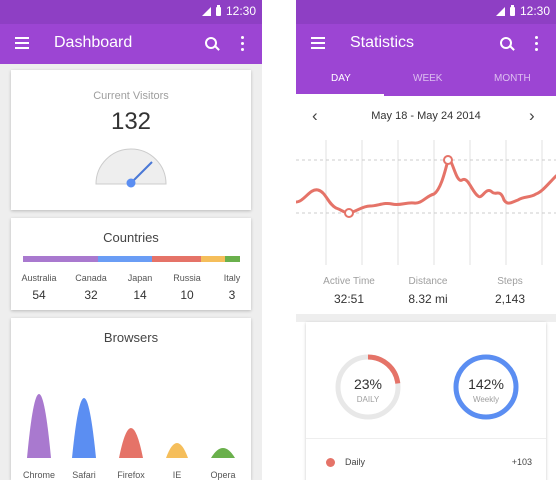 The image size is (556, 480). What do you see at coordinates (84, 475) in the screenshot?
I see `browser-label-safari: Safari` at bounding box center [84, 475].